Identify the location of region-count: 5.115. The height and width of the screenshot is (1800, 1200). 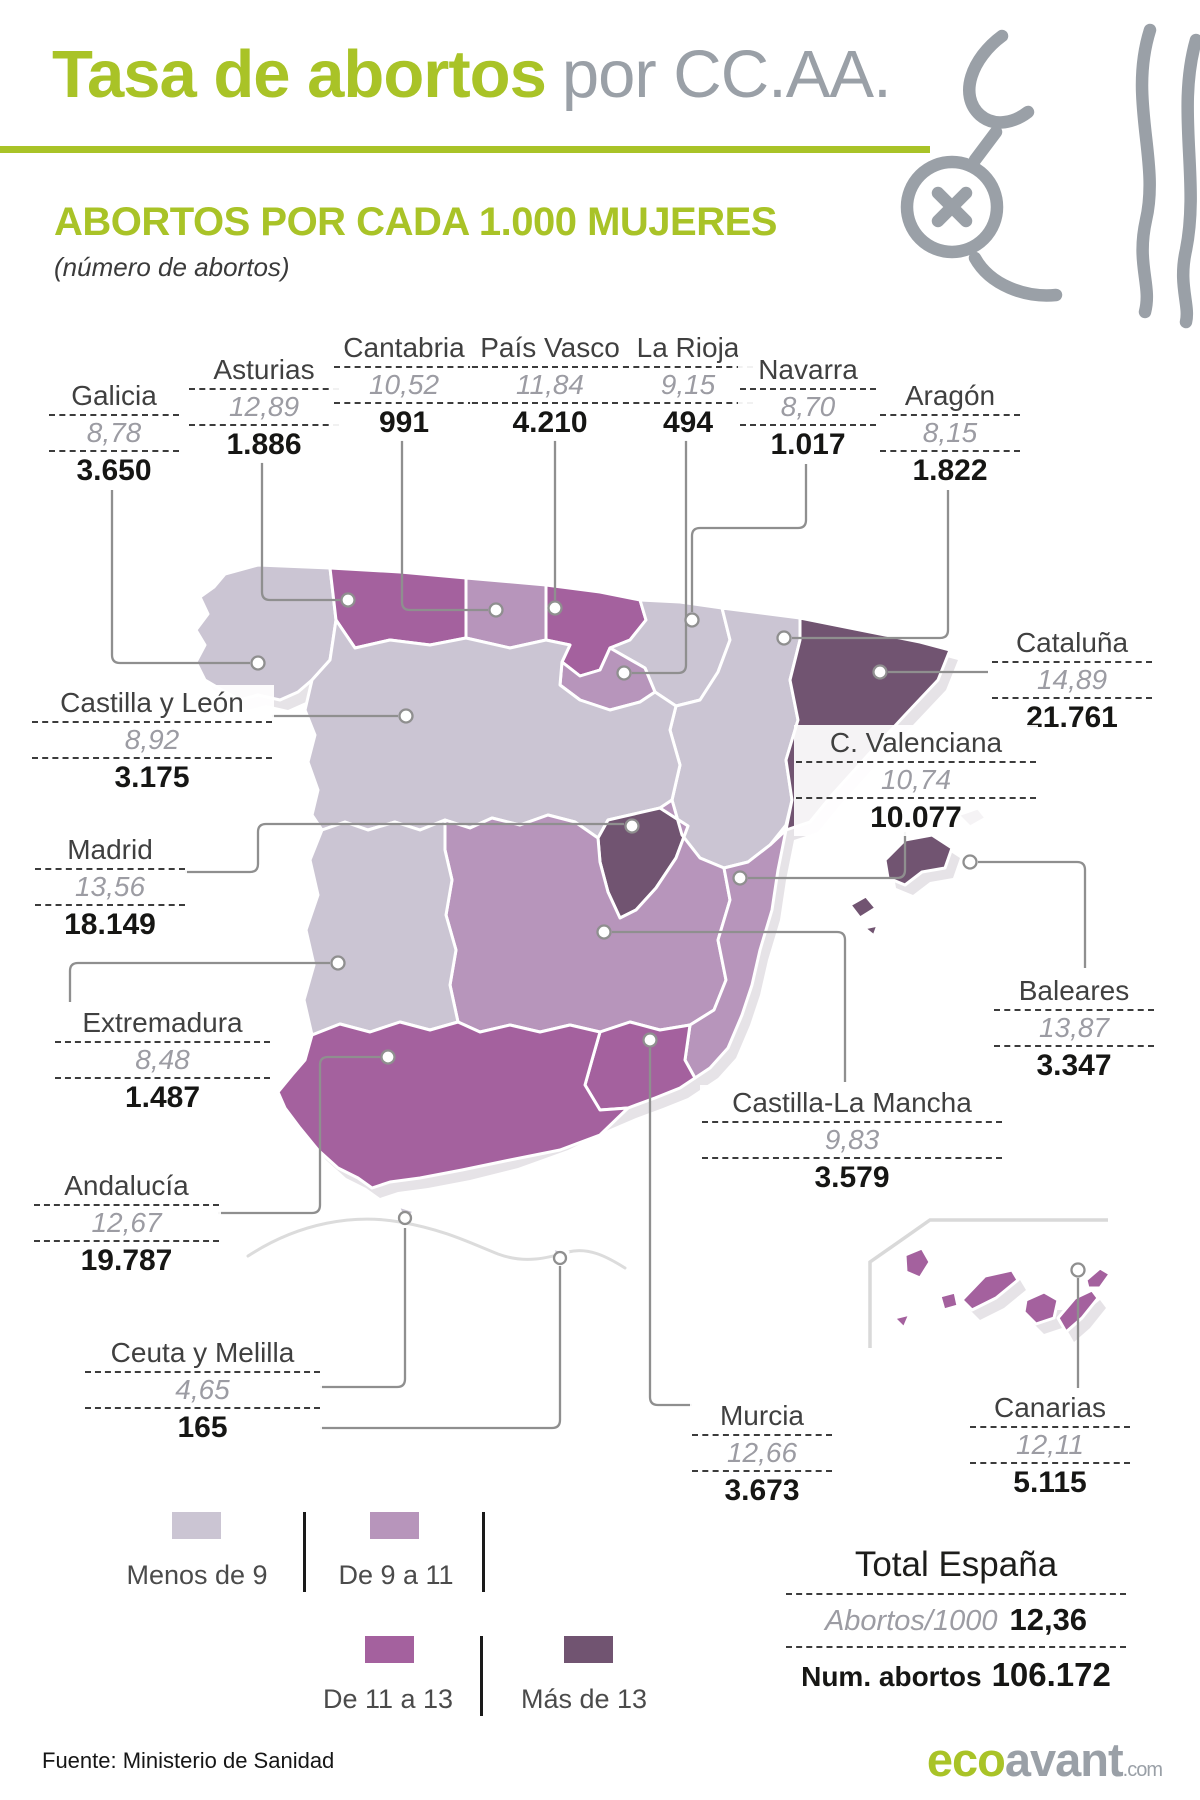
(1050, 1482).